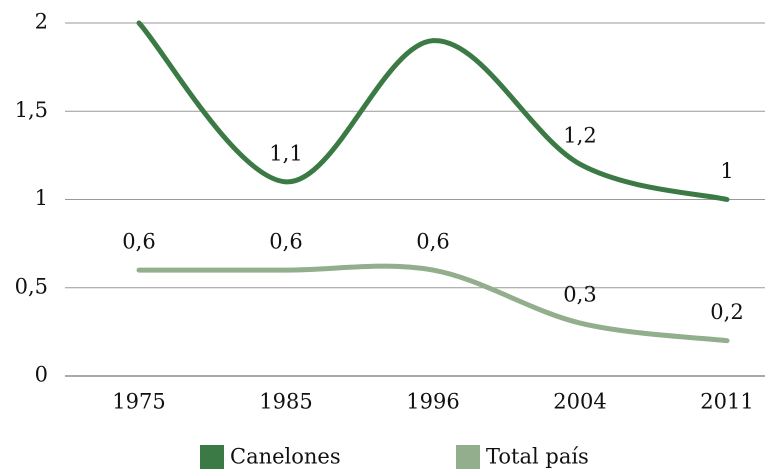 This screenshot has width=765, height=469. I want to click on x-tick-label: 1985, so click(285, 402).